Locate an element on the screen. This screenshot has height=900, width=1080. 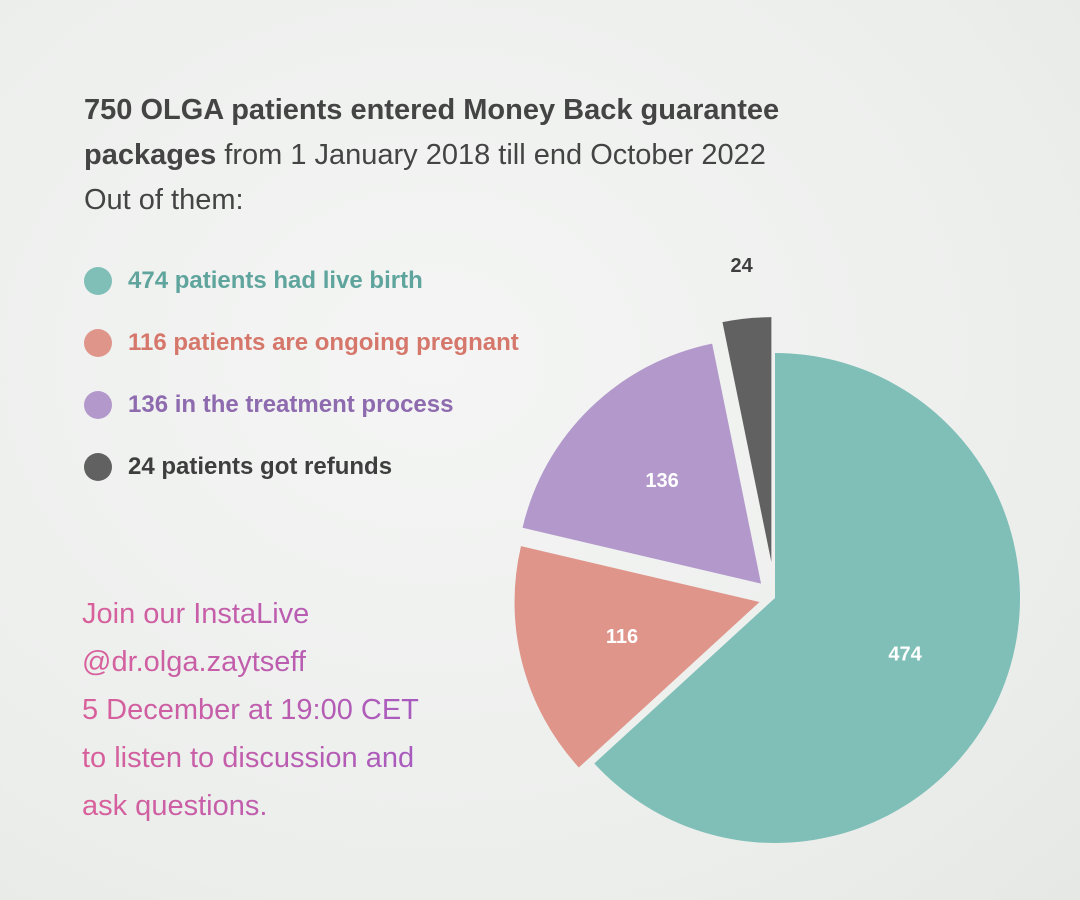
legend-label: 24 patients got refunds is located at coordinates (260, 466).